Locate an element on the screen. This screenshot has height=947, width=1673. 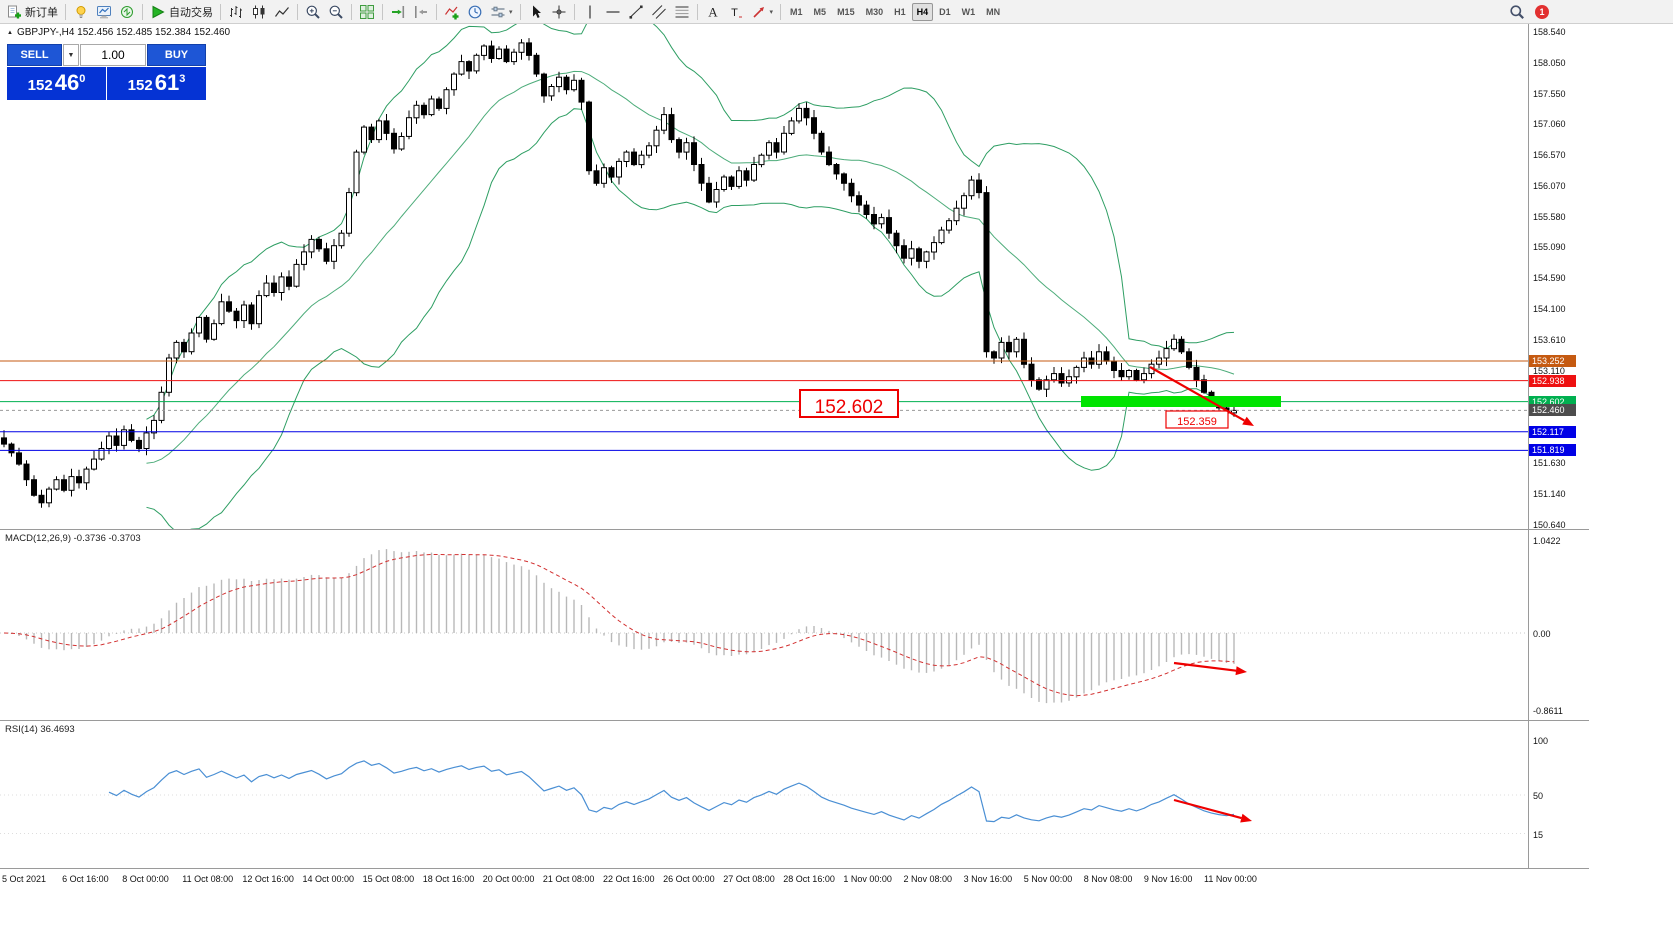
new-order-button: 新订单 is located at coordinates (32, 12).